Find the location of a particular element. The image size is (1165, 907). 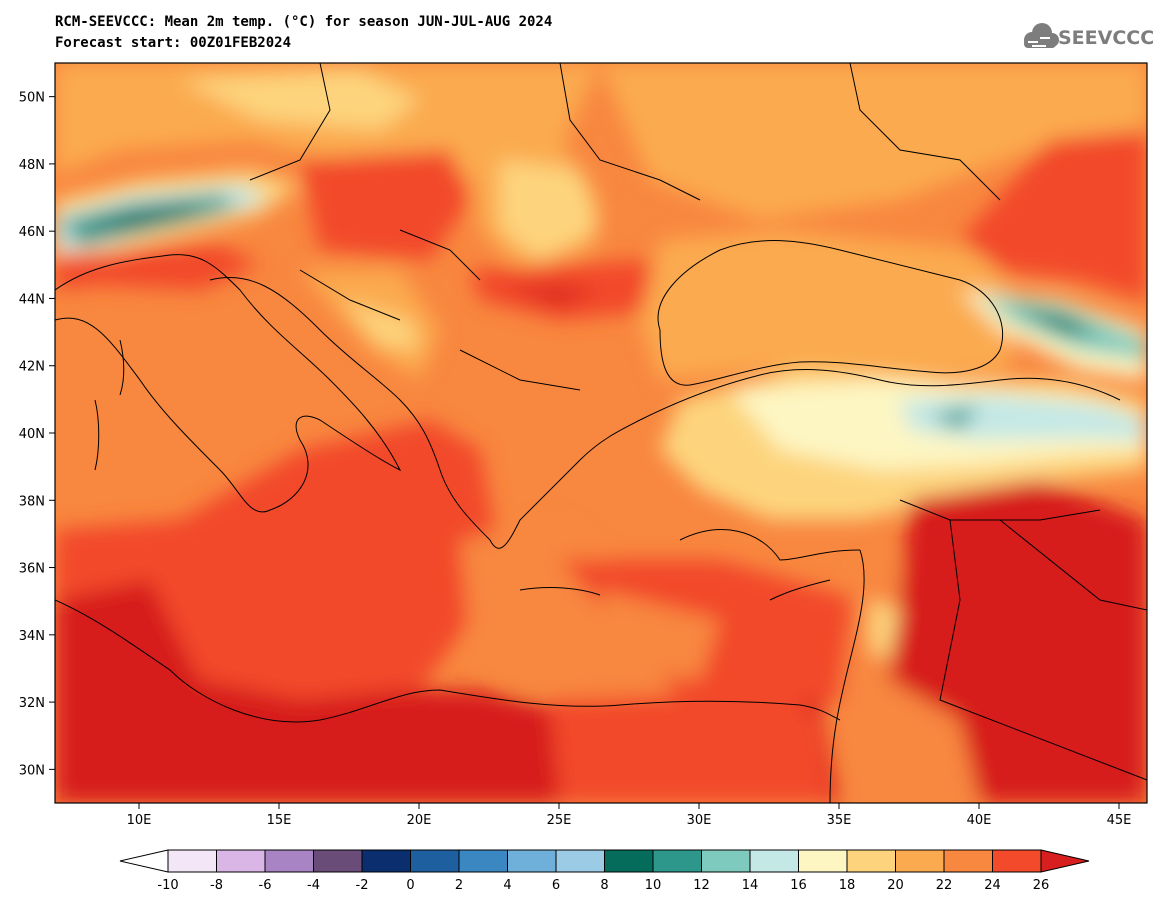

lon-tick-label: 15E is located at coordinates (279, 820).